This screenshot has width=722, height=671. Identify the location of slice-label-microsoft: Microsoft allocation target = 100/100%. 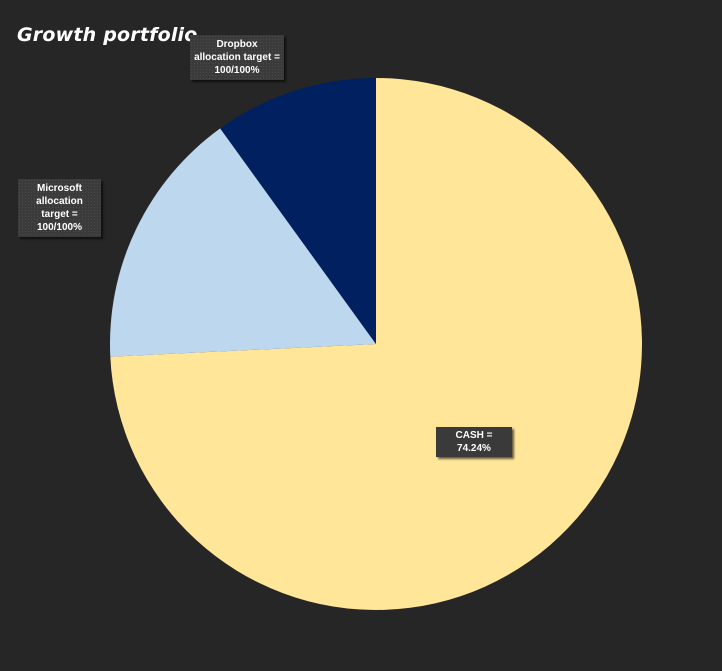
(59, 208).